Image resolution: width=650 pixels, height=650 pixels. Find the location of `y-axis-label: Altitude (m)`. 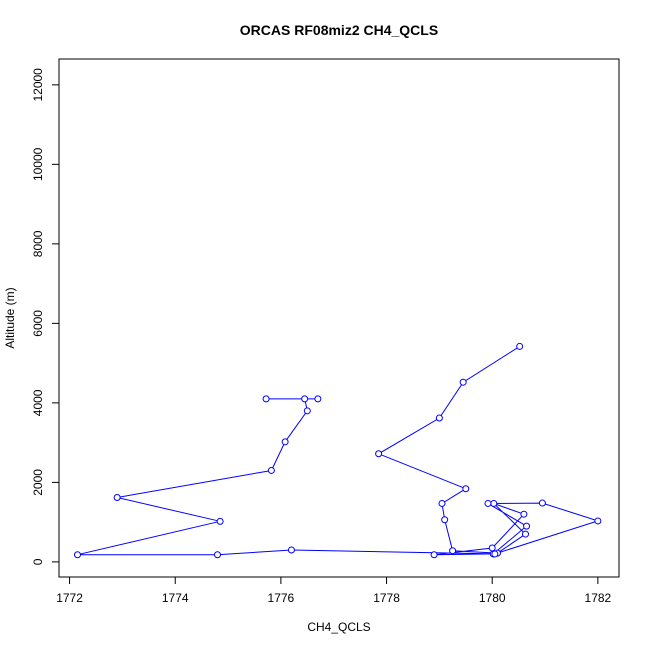

y-axis-label: Altitude (m) is located at coordinates (10, 317).